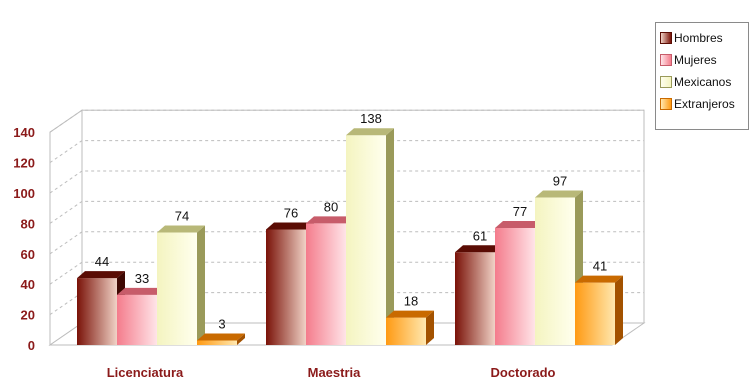  Describe the element at coordinates (181, 229) in the screenshot. I see `bar-top-mexicanos-licenciatura` at that location.